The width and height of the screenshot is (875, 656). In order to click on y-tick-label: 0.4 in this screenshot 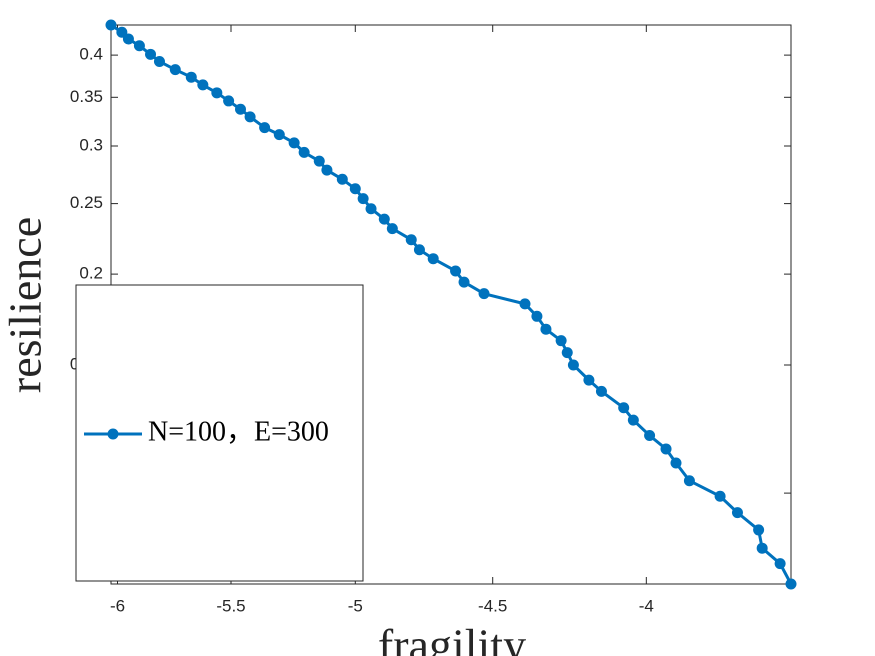, I will do `click(91, 54)`.